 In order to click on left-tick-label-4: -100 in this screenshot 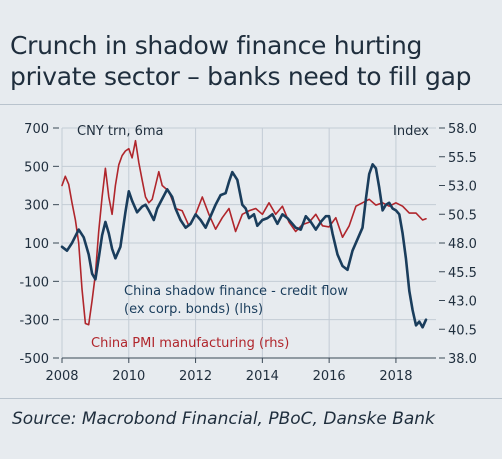, I will do `click(34, 282)`.